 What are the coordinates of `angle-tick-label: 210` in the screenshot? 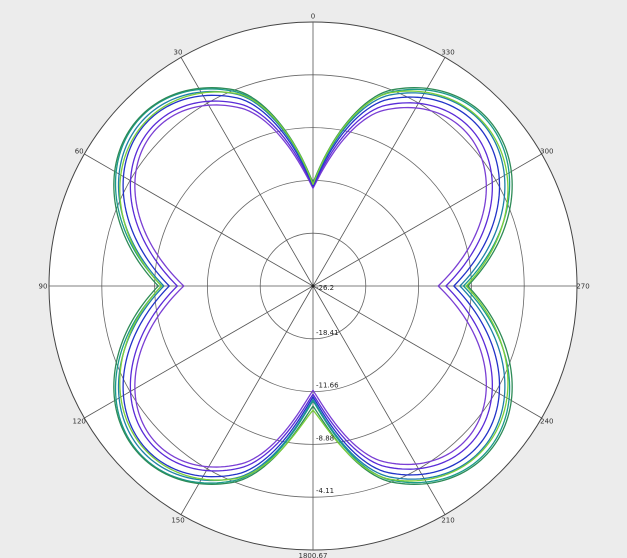 It's located at (447, 520).